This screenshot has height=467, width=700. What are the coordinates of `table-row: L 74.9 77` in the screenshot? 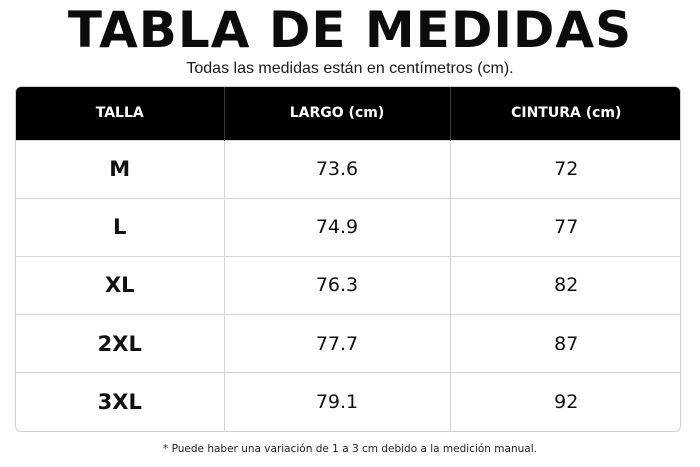 It's located at (348, 227).